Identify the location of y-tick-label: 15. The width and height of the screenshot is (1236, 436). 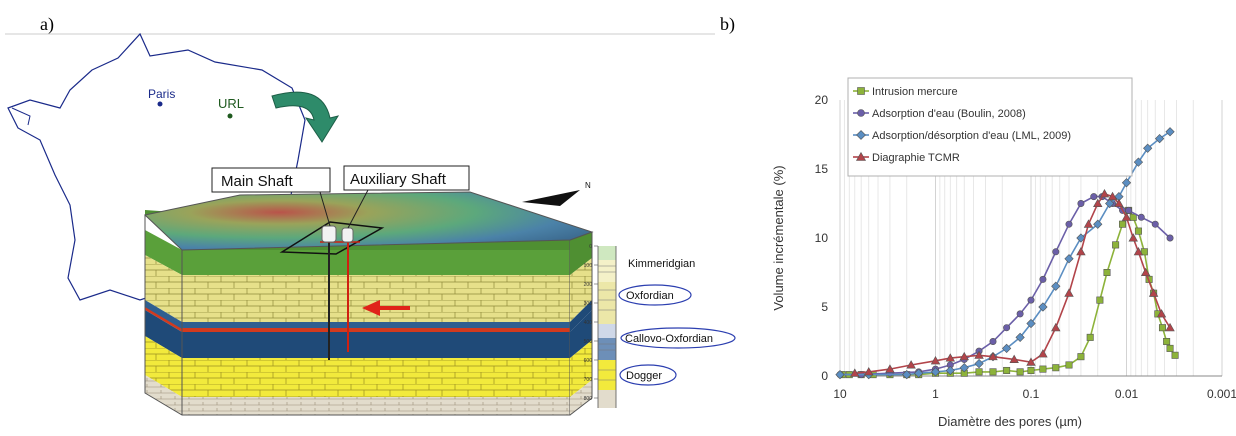
(822, 169).